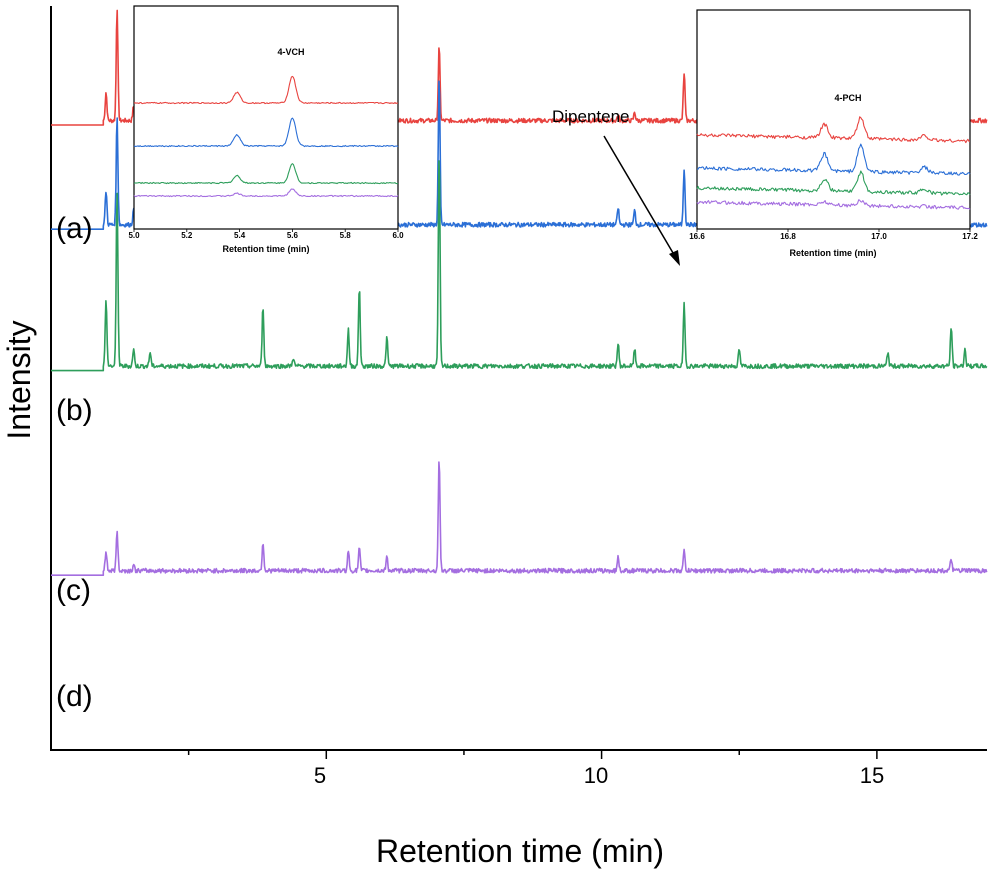 This screenshot has width=989, height=873. Describe the element at coordinates (674, 258) in the screenshot. I see `dipentene-arrow-head` at that location.